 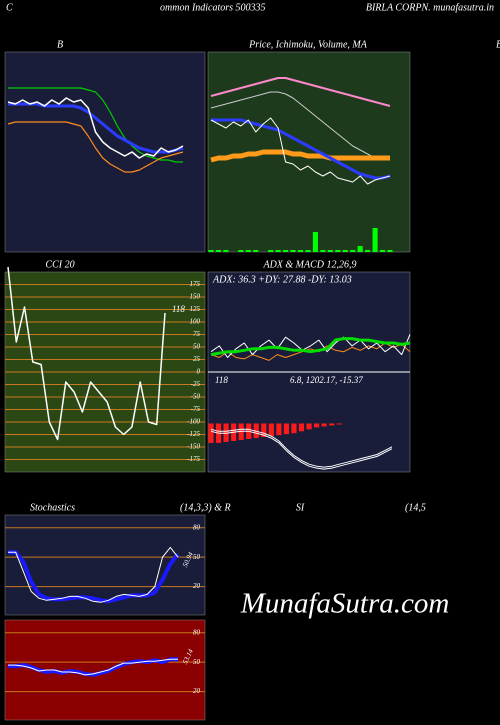 I want to click on chart-subtitle: (14,5, so click(x=415, y=507).